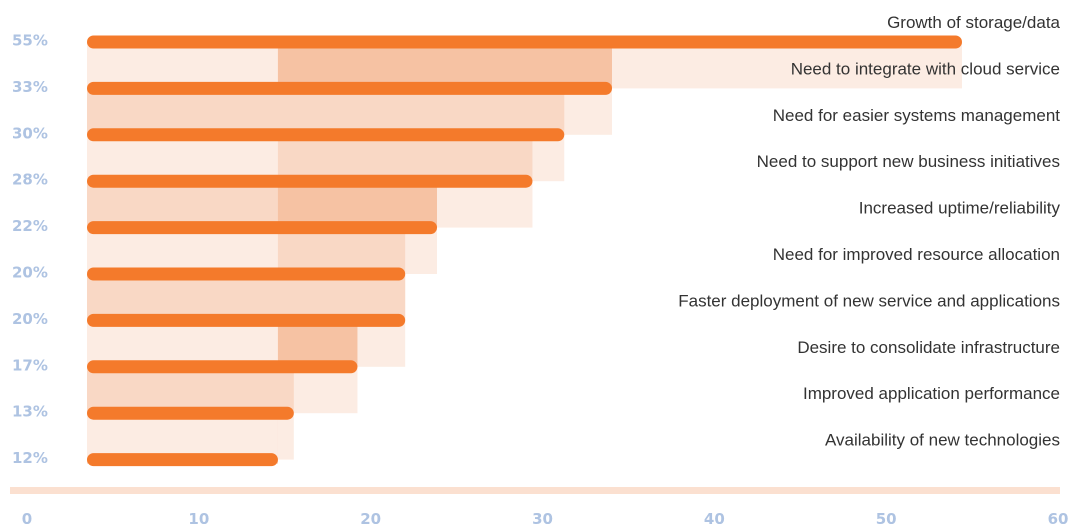 The image size is (1074, 530). Describe the element at coordinates (973, 22) in the screenshot. I see `category-label: Growth of storage/data` at that location.